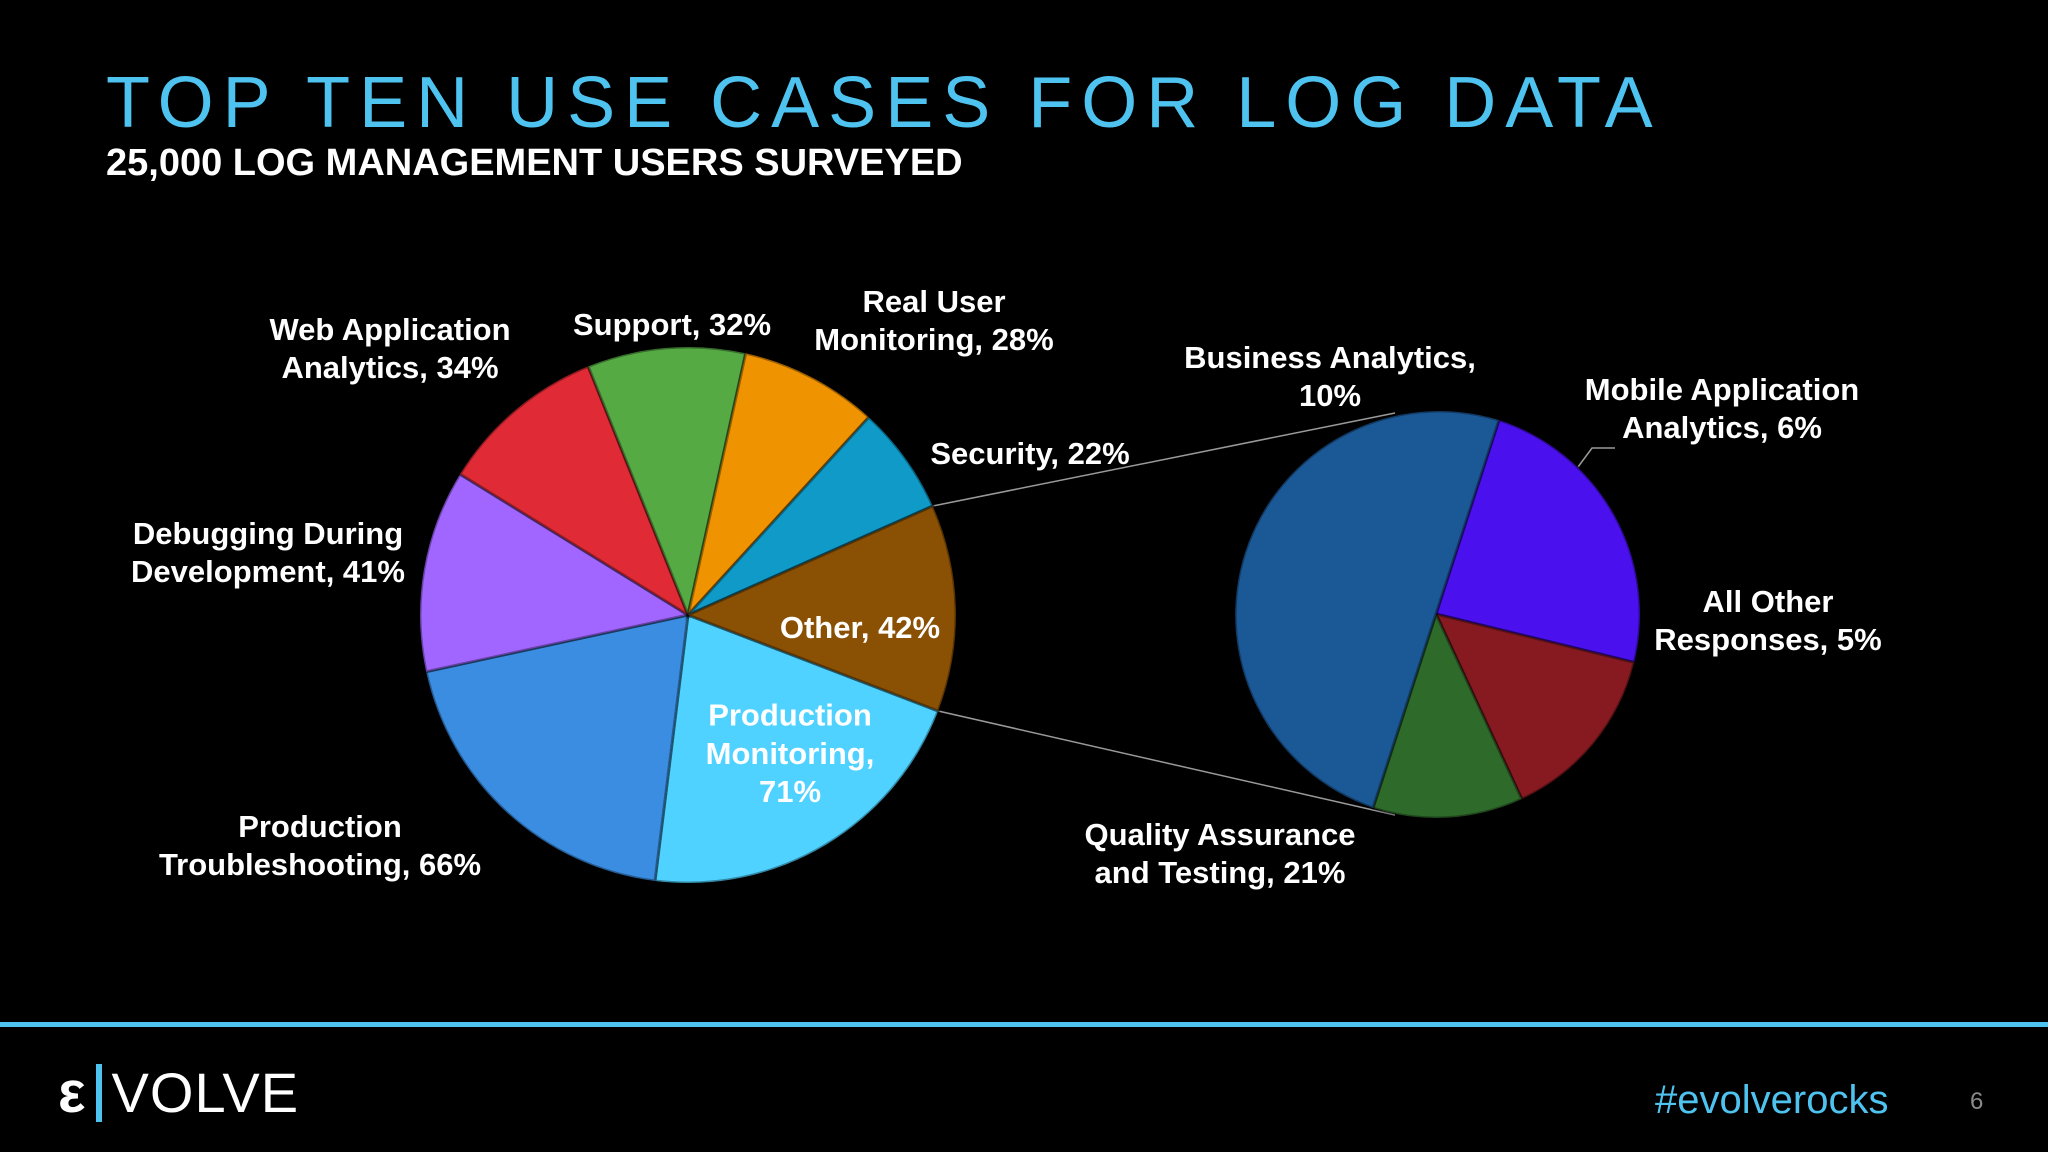 Image resolution: width=2048 pixels, height=1152 pixels. Describe the element at coordinates (1724, 1100) in the screenshot. I see `hashtag-prefix: #evolve` at that location.